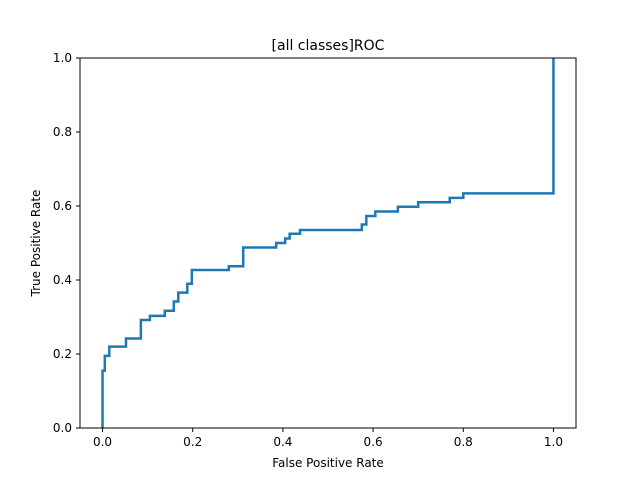 The image size is (640, 484). Describe the element at coordinates (282, 442) in the screenshot. I see `x-tick-label: 0.4` at that location.